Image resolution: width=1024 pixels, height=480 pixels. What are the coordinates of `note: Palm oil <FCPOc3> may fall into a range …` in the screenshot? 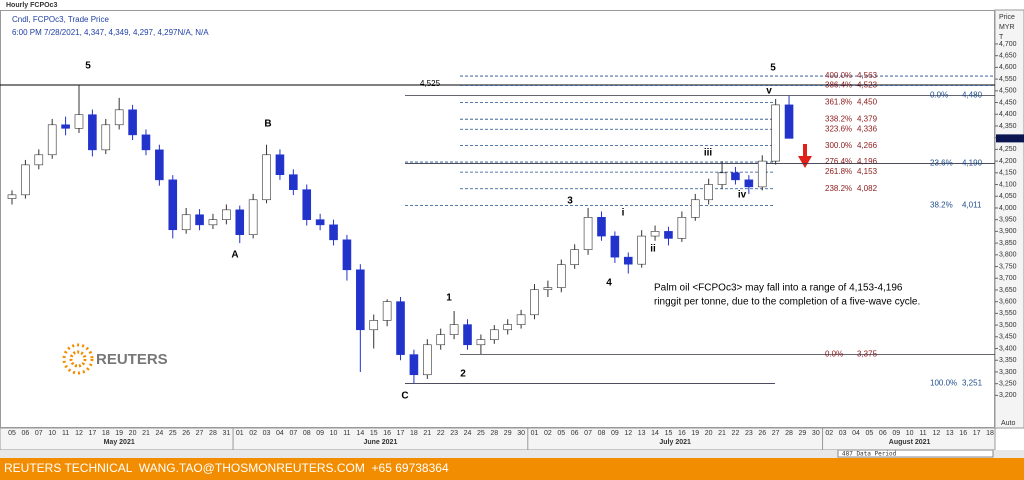 It's located at (778, 288).